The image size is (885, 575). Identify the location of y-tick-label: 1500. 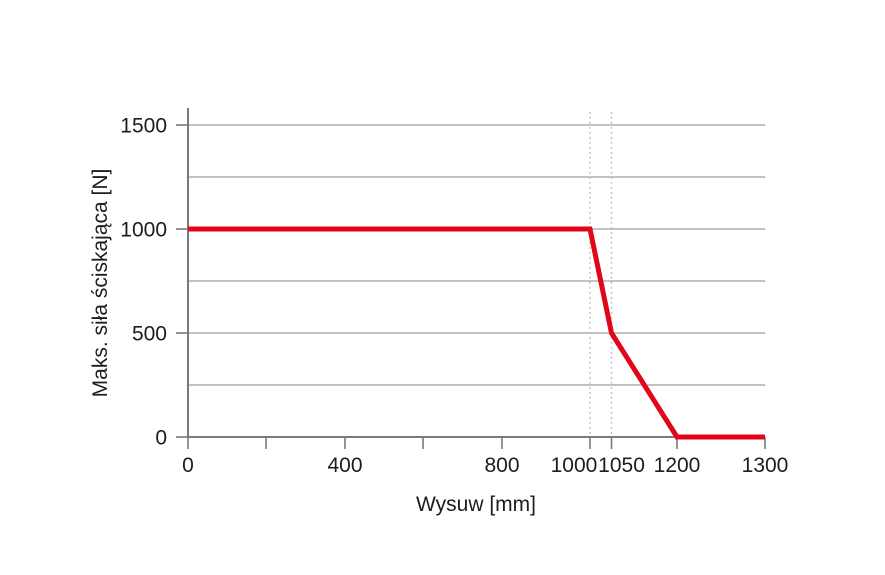
(143, 125).